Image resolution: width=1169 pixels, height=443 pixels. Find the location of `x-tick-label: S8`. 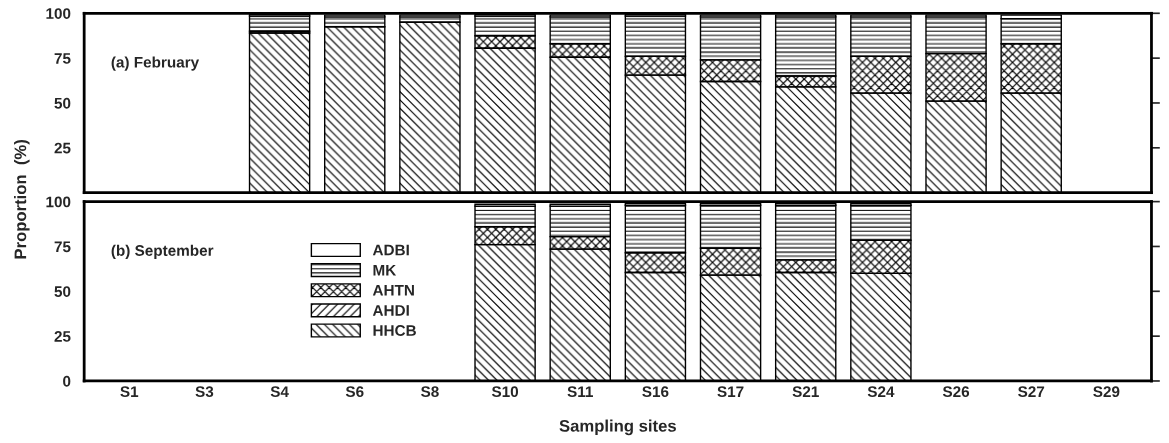

x-tick-label: S8 is located at coordinates (430, 392).